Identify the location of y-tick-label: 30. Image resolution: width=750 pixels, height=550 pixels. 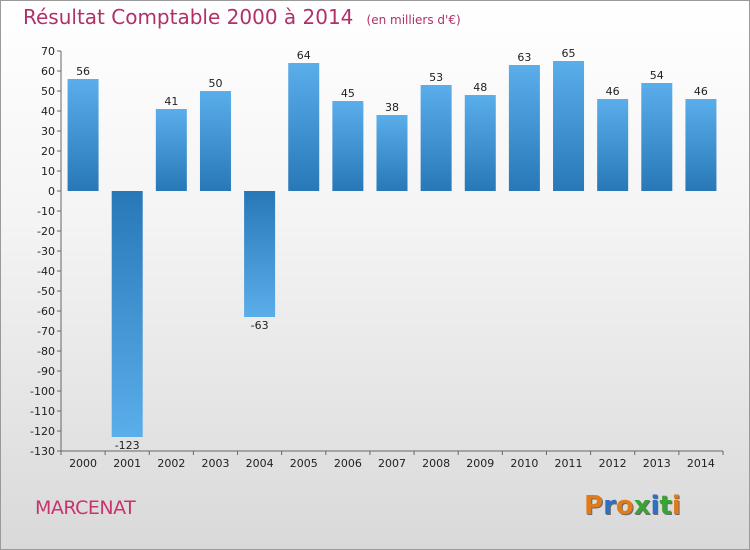
(48, 131).